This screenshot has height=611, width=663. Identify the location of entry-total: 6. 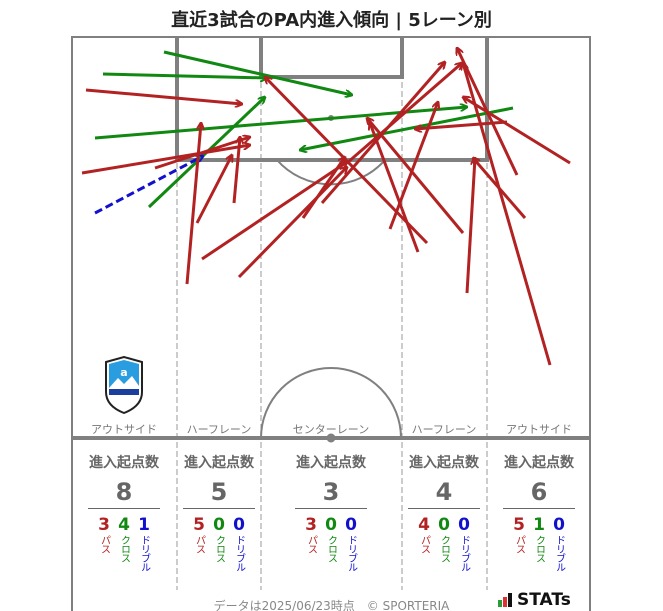
(539, 493).